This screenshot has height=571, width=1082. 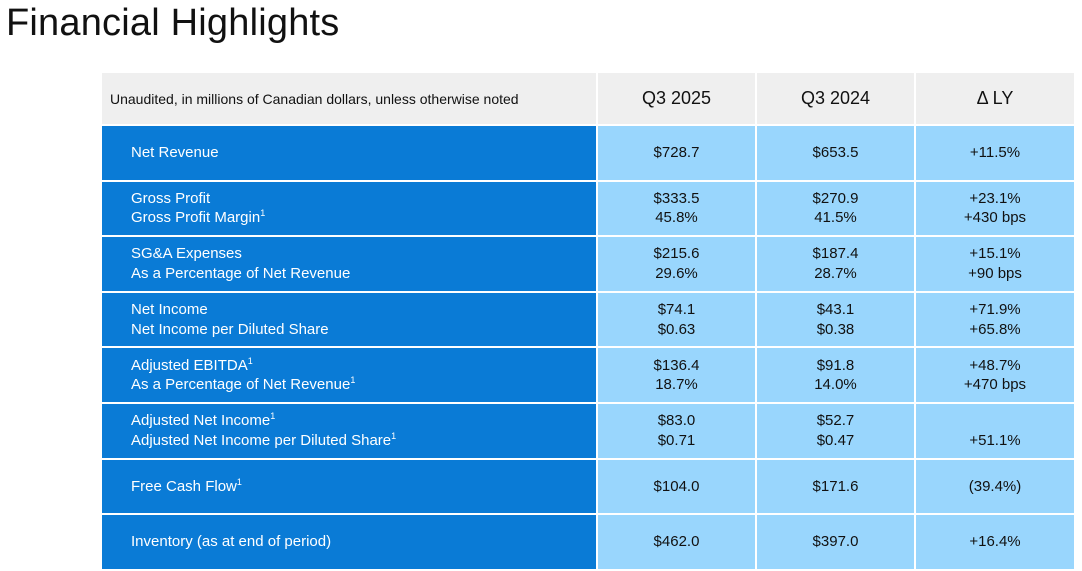 What do you see at coordinates (995, 198) in the screenshot?
I see `metric-value: +23.1%` at bounding box center [995, 198].